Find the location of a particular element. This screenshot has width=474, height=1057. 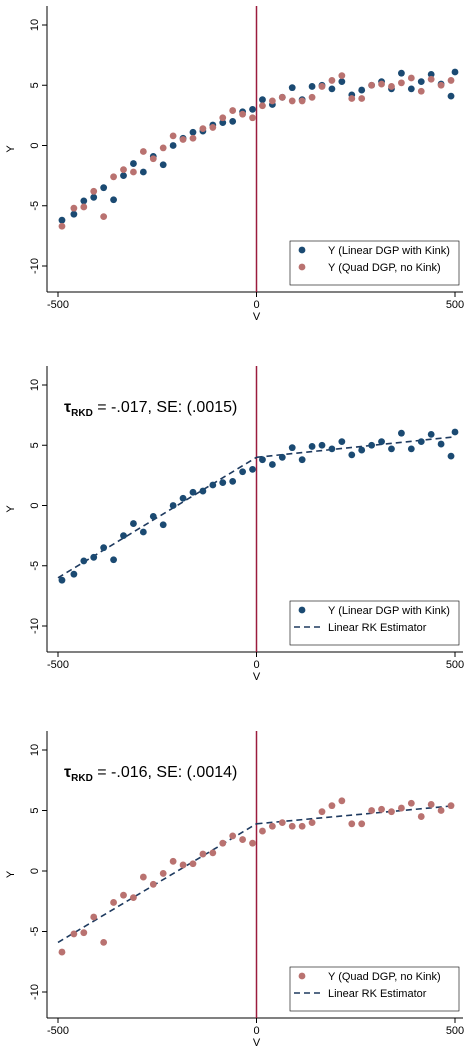

legend-marker is located at coordinates (302, 610).